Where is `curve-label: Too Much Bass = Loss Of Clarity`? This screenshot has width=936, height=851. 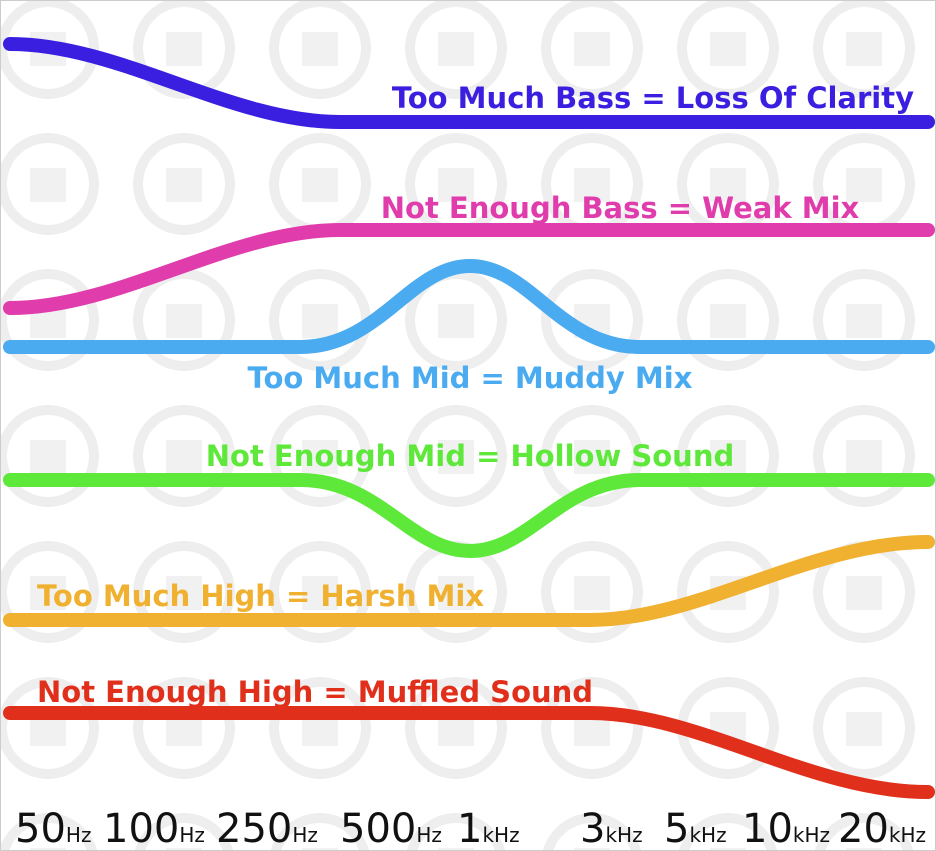
curve-label: Too Much Bass = Loss Of Clarity is located at coordinates (653, 98).